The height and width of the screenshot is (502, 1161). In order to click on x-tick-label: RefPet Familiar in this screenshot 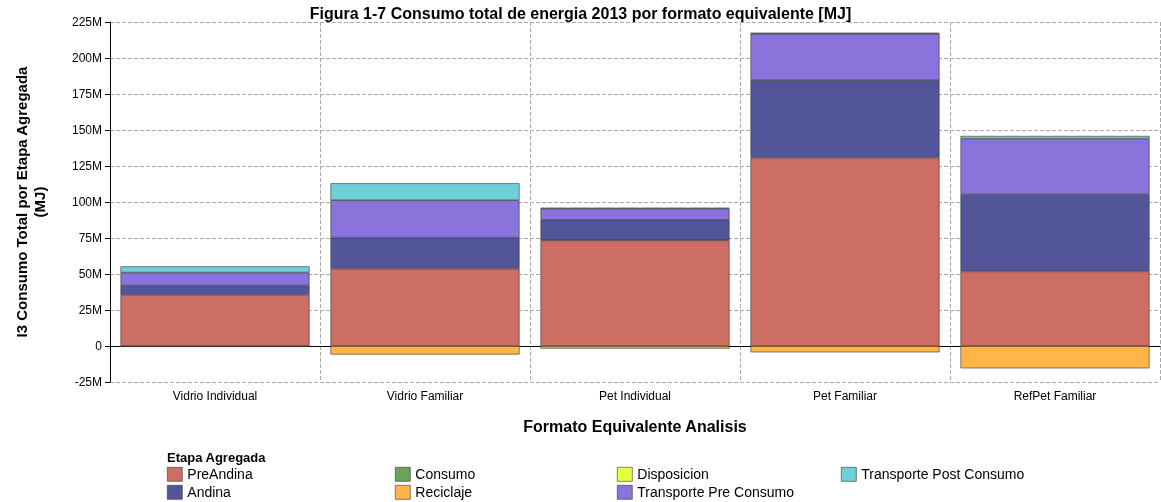, I will do `click(1055, 396)`.